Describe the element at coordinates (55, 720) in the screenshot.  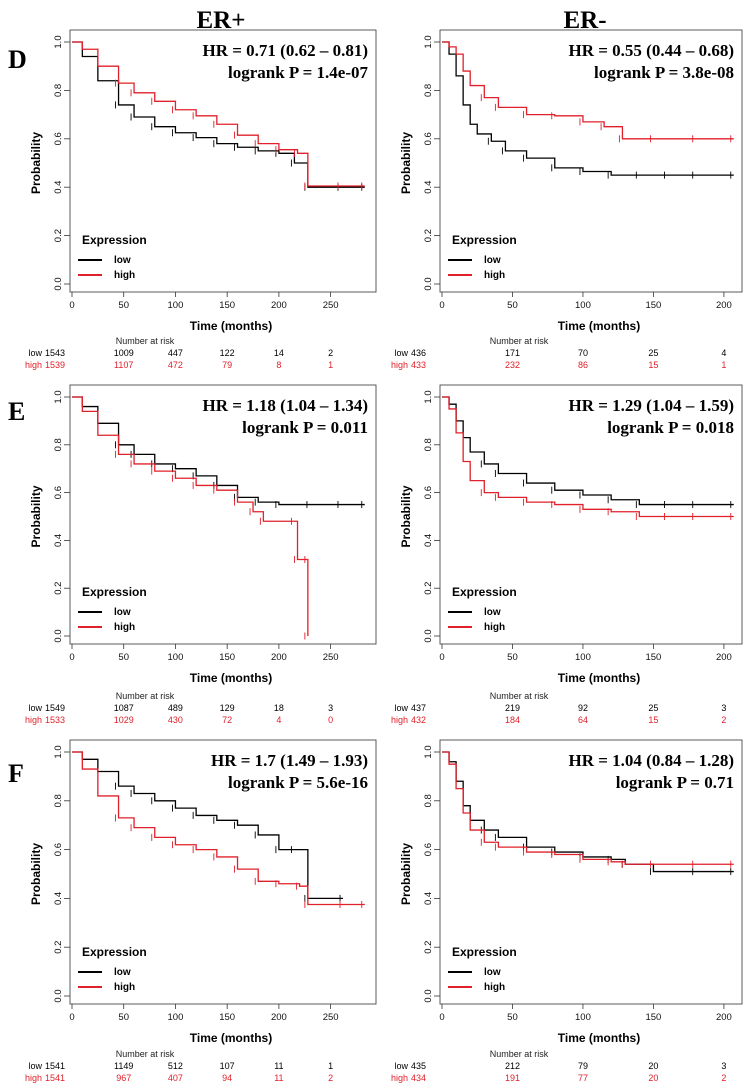
I see `risk-value-high: 1533` at that location.